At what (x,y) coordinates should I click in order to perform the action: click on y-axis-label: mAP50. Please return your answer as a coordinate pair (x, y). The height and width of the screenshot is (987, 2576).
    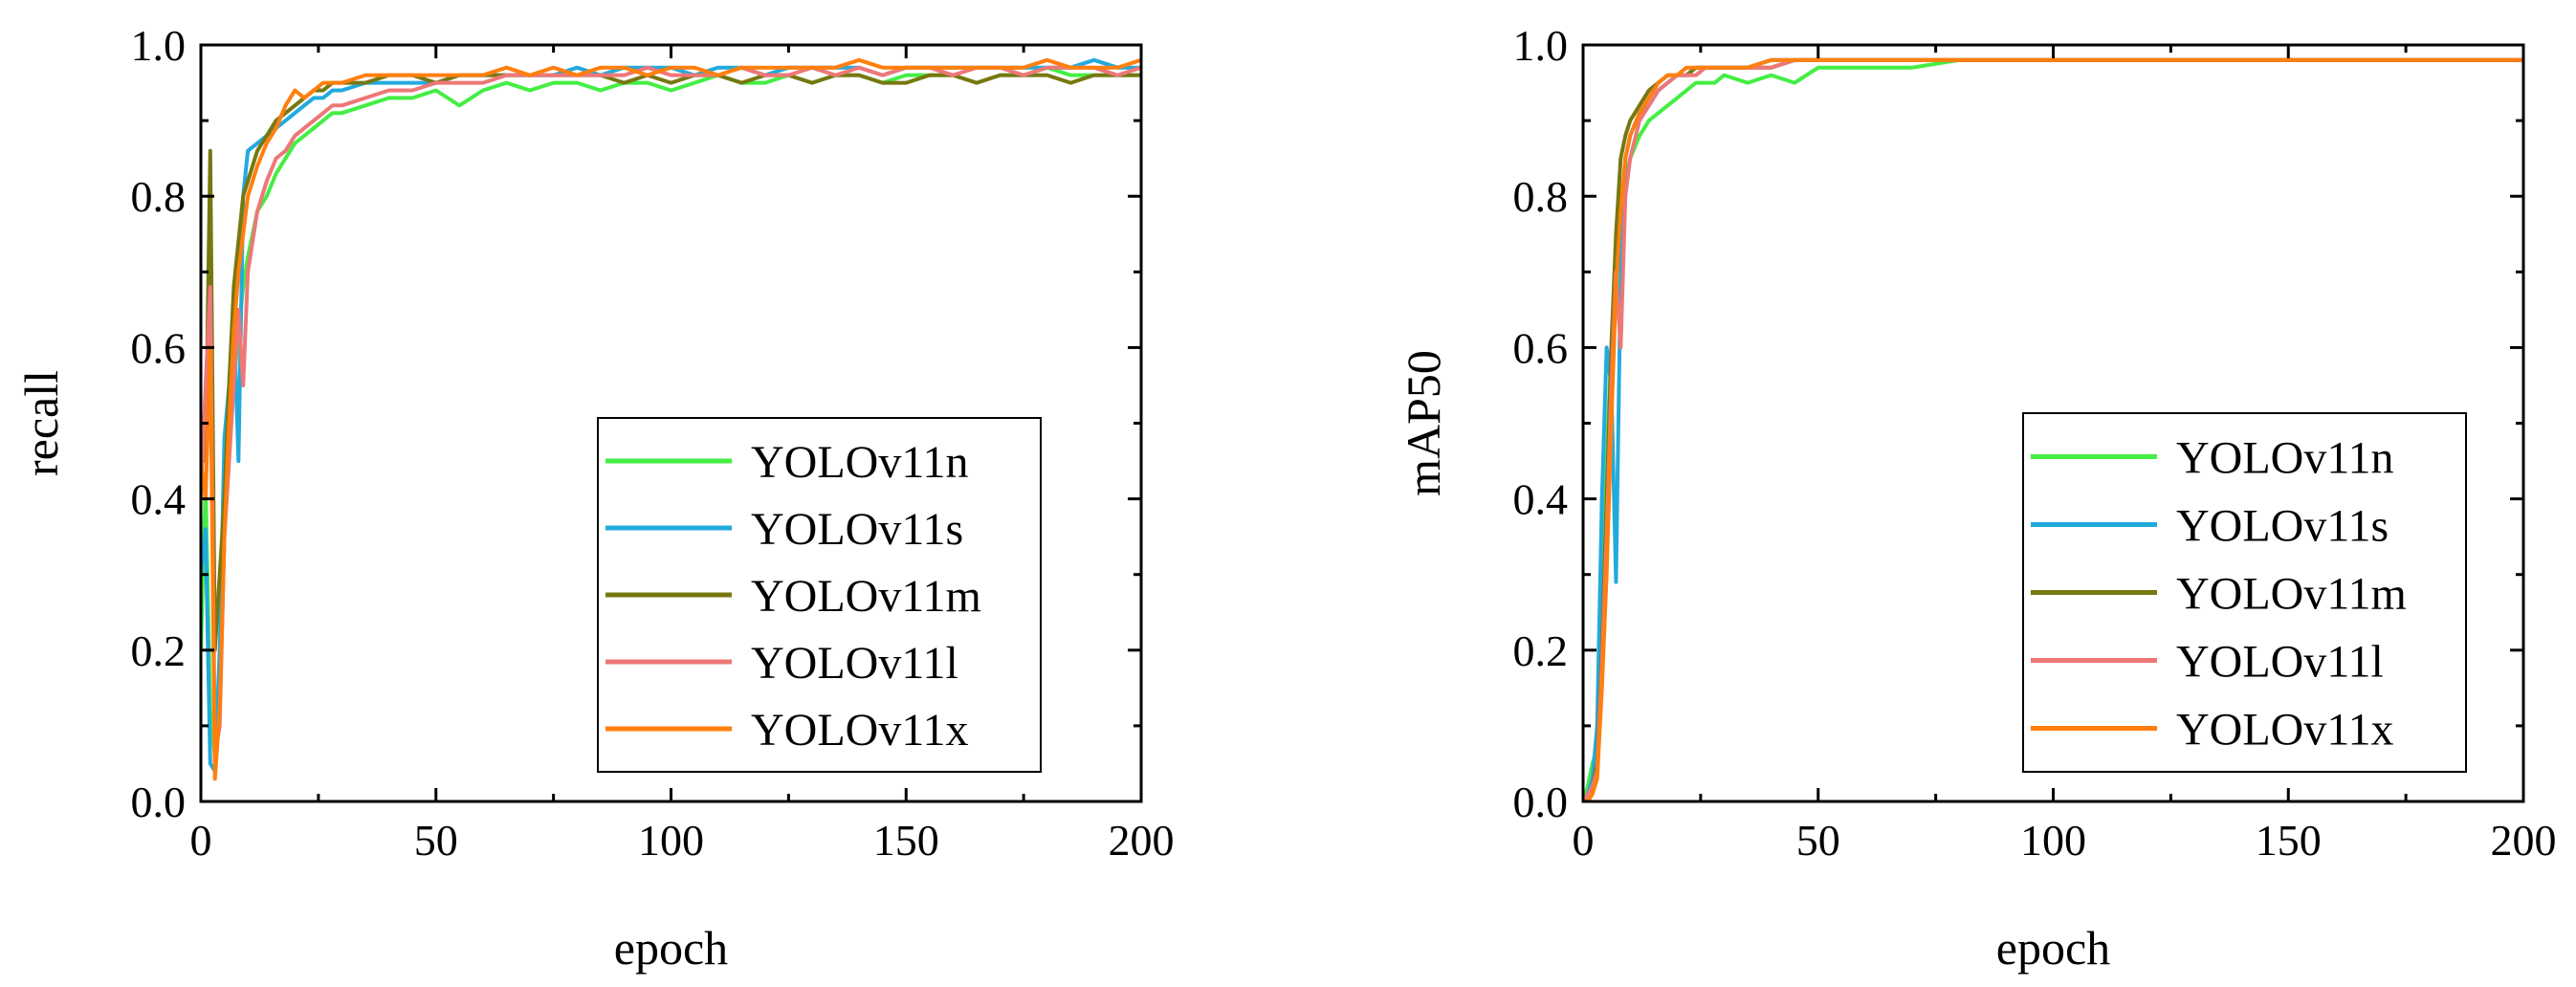
    Looking at the image, I should click on (1423, 423).